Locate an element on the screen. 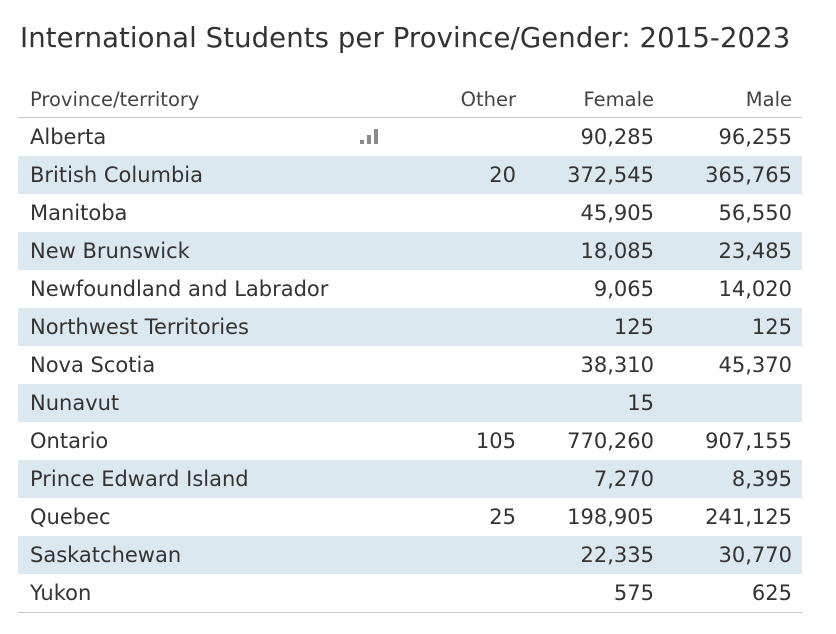  table-row: Prince Edward Island 7,270 8,395 is located at coordinates (410, 479).